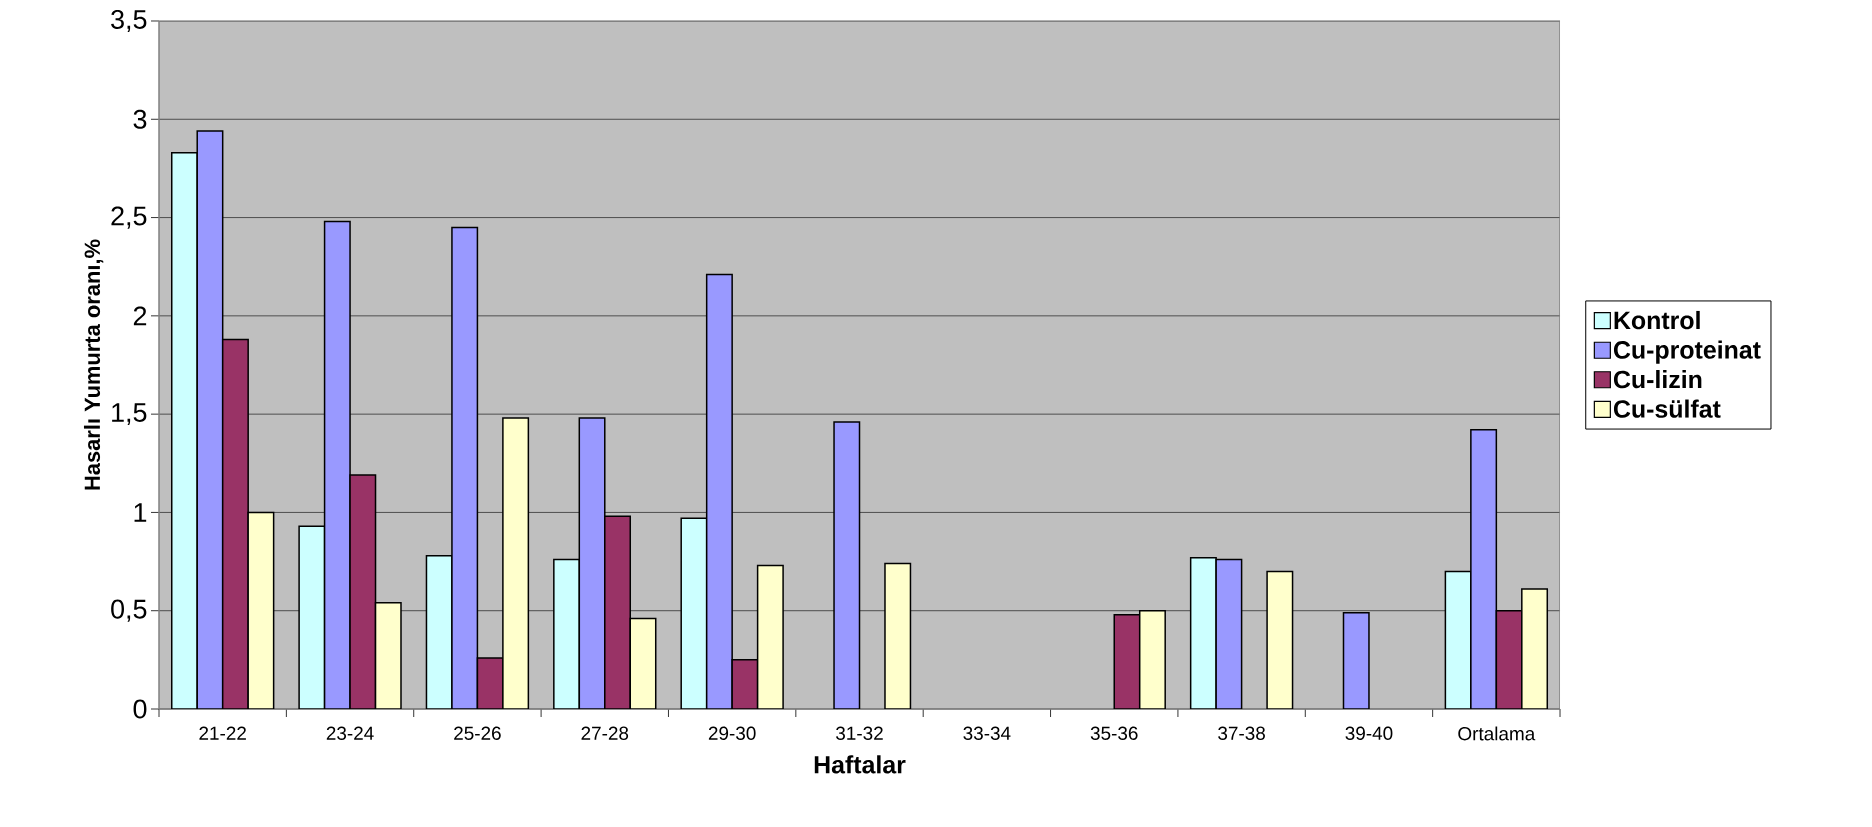 Image resolution: width=1872 pixels, height=827 pixels. Describe the element at coordinates (1687, 352) in the screenshot. I see `legend-label: Cu-proteinat` at that location.